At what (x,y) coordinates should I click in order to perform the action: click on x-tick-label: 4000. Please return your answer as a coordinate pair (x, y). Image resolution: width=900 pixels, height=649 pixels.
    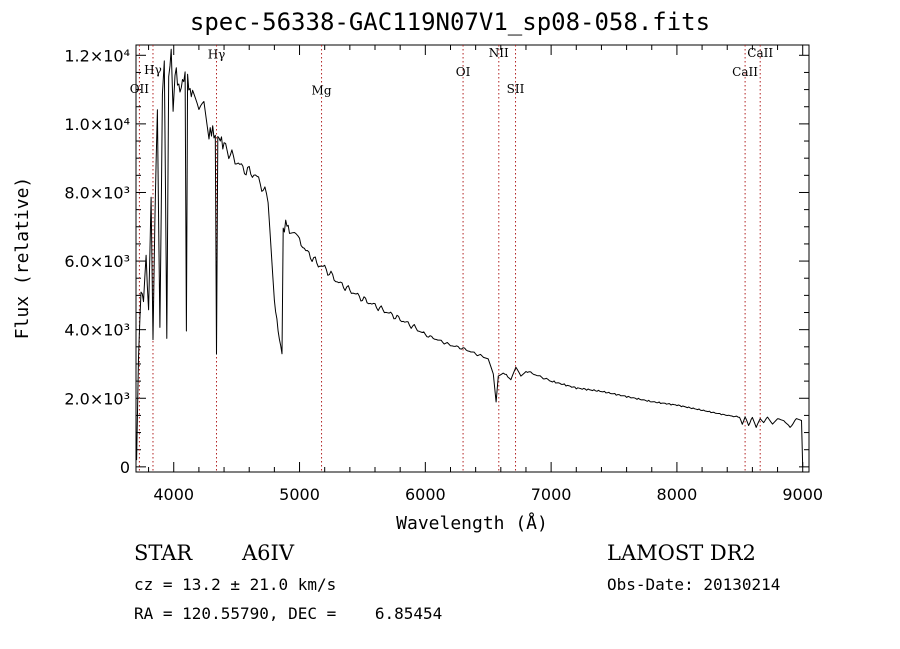
    Looking at the image, I should click on (173, 494).